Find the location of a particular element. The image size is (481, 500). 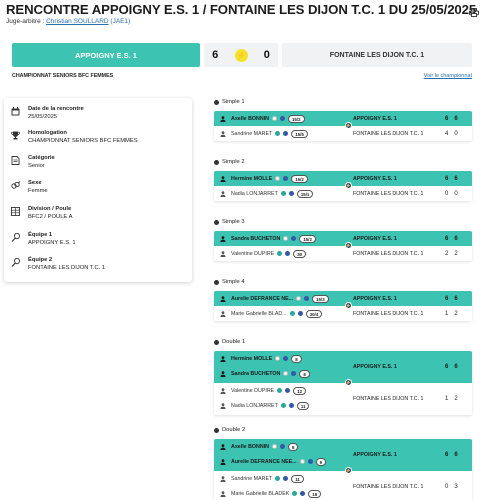

referee-class: (JAE1) is located at coordinates (120, 21).